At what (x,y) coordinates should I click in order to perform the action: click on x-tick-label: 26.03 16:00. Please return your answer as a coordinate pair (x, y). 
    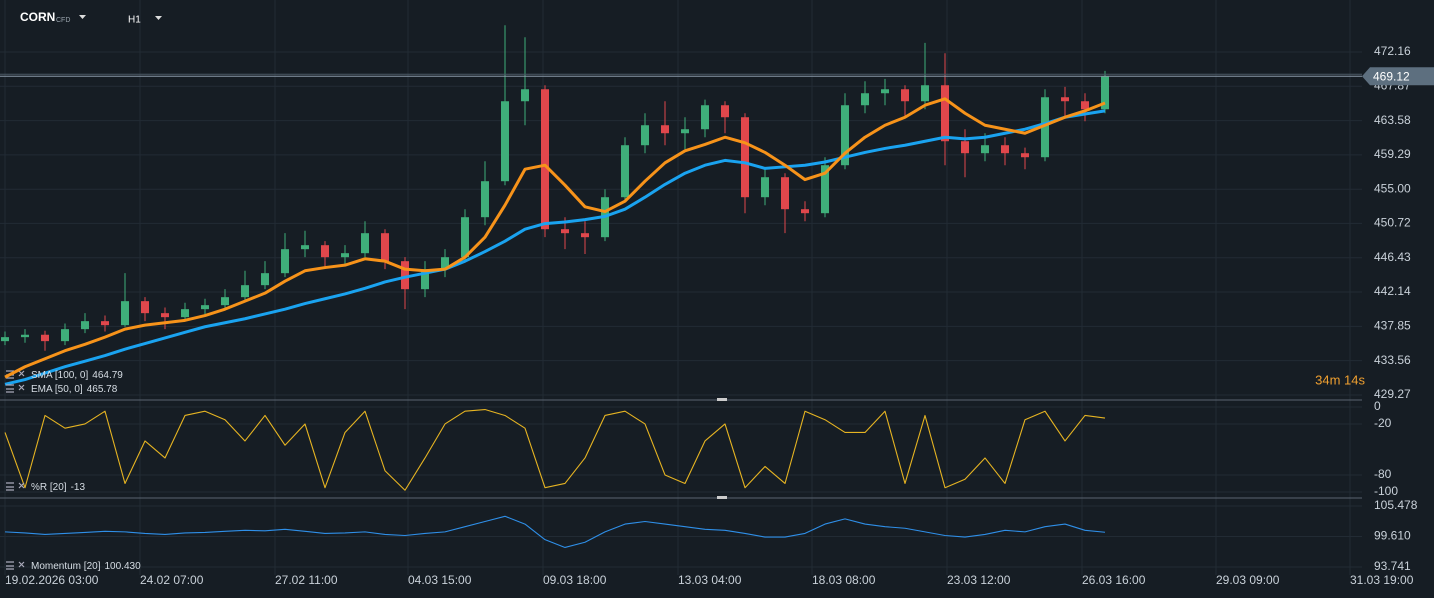
    Looking at the image, I should click on (1114, 580).